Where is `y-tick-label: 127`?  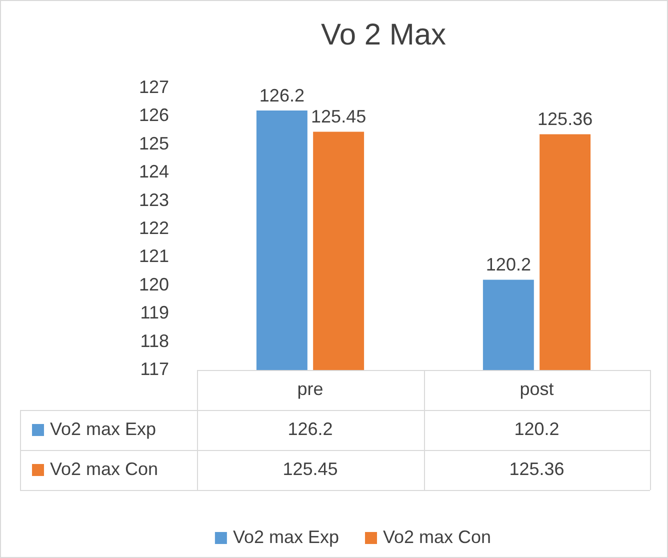 y-tick-label: 127 is located at coordinates (153, 86).